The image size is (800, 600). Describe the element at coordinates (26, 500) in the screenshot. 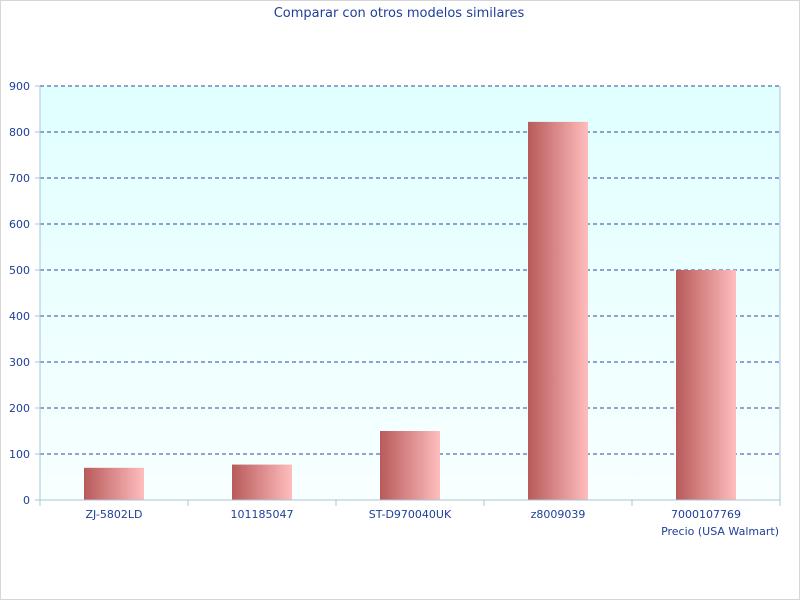

I see `y-tick-label: 0` at that location.